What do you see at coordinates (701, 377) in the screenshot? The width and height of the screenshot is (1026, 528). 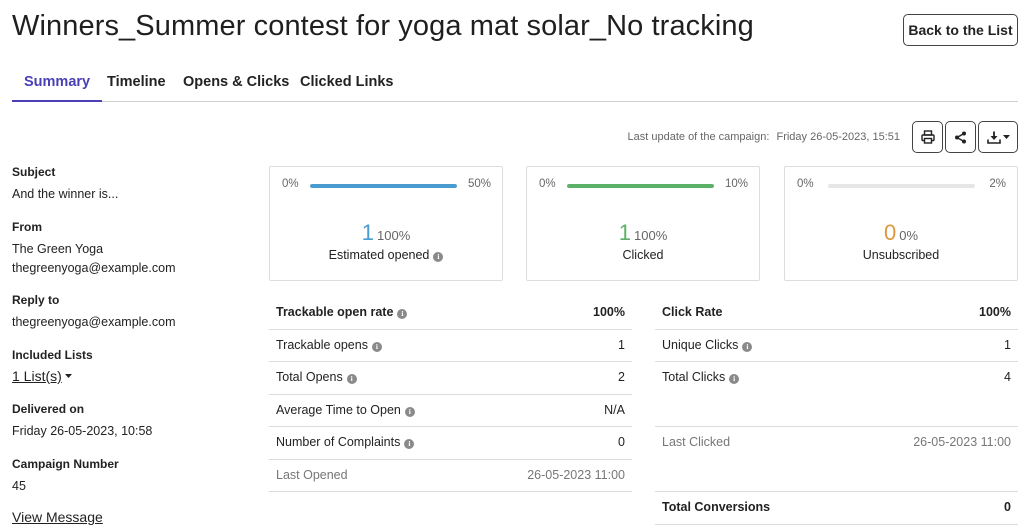 I see `row-label: Total Clicks i` at bounding box center [701, 377].